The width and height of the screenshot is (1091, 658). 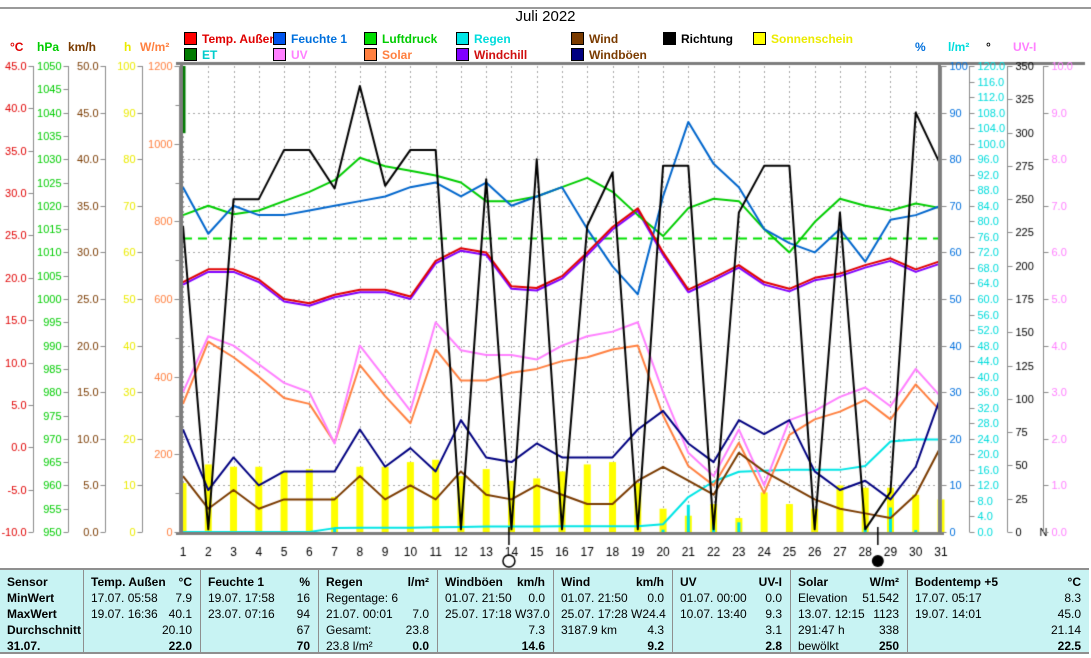 I want to click on stats-cell: Regentage: 6, so click(x=378, y=598).